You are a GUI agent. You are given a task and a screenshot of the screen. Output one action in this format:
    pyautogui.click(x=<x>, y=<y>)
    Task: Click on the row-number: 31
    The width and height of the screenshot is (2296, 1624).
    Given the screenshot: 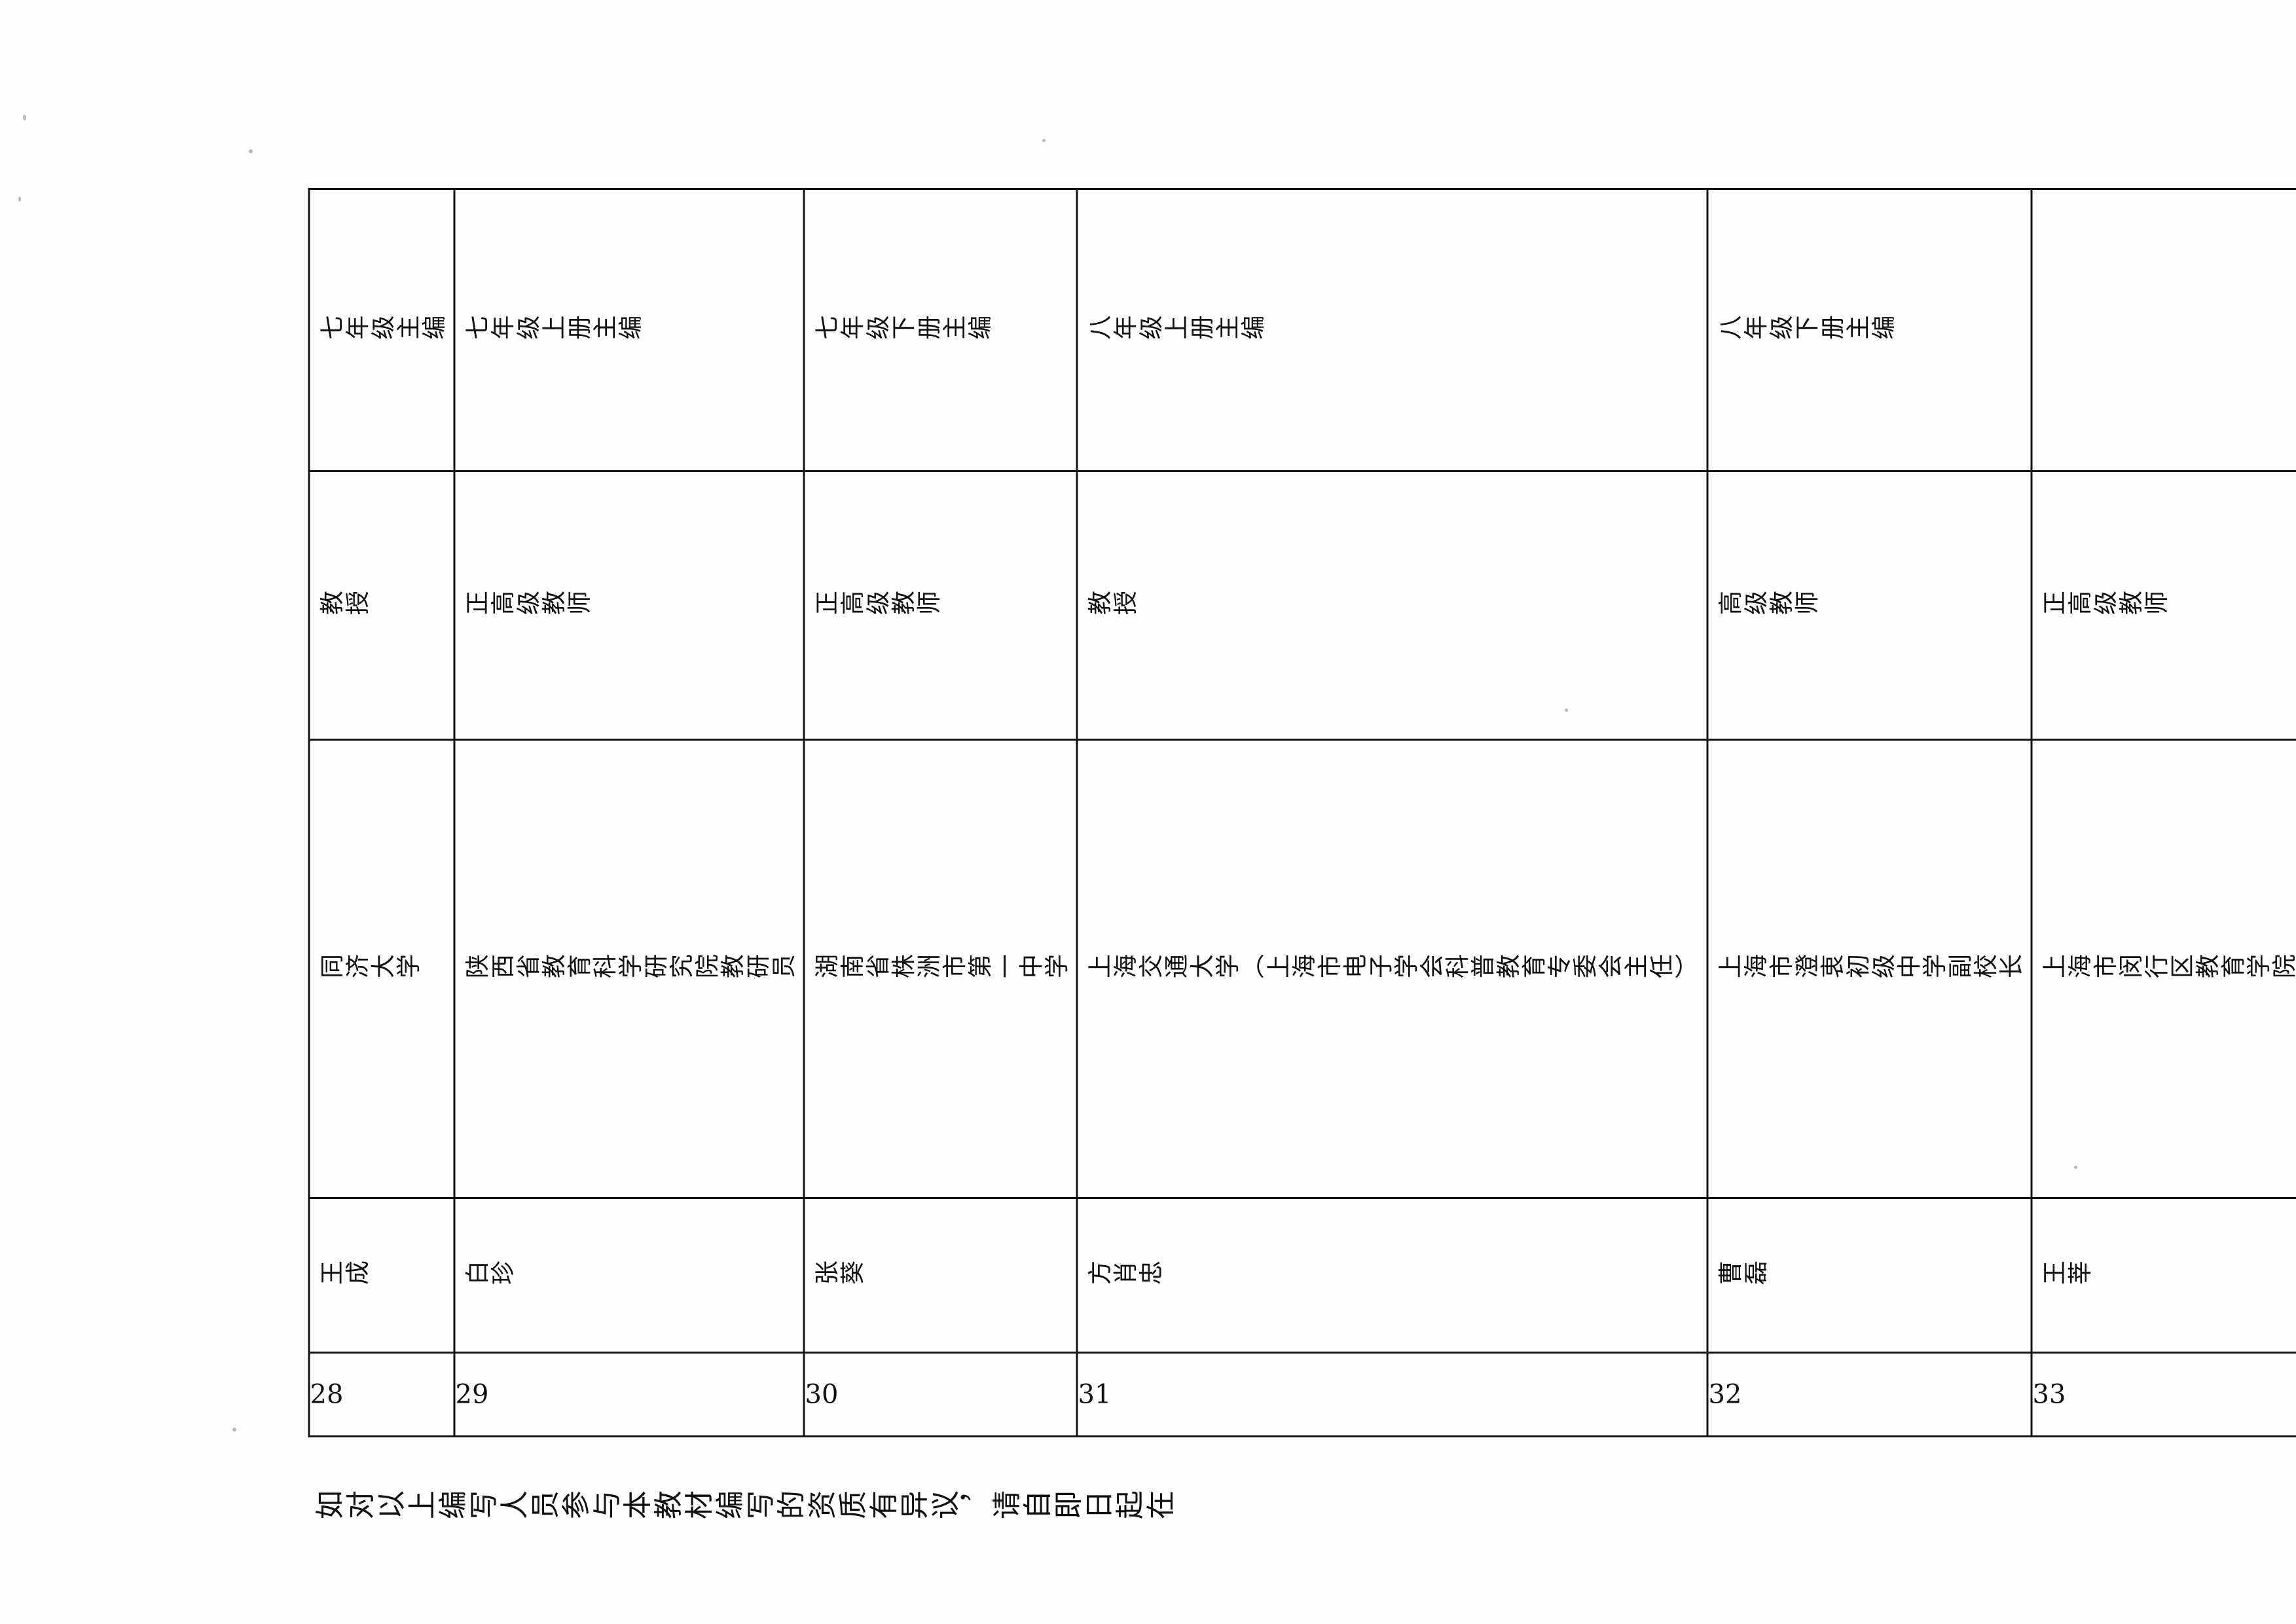 What is the action you would take?
    pyautogui.click(x=1094, y=1394)
    